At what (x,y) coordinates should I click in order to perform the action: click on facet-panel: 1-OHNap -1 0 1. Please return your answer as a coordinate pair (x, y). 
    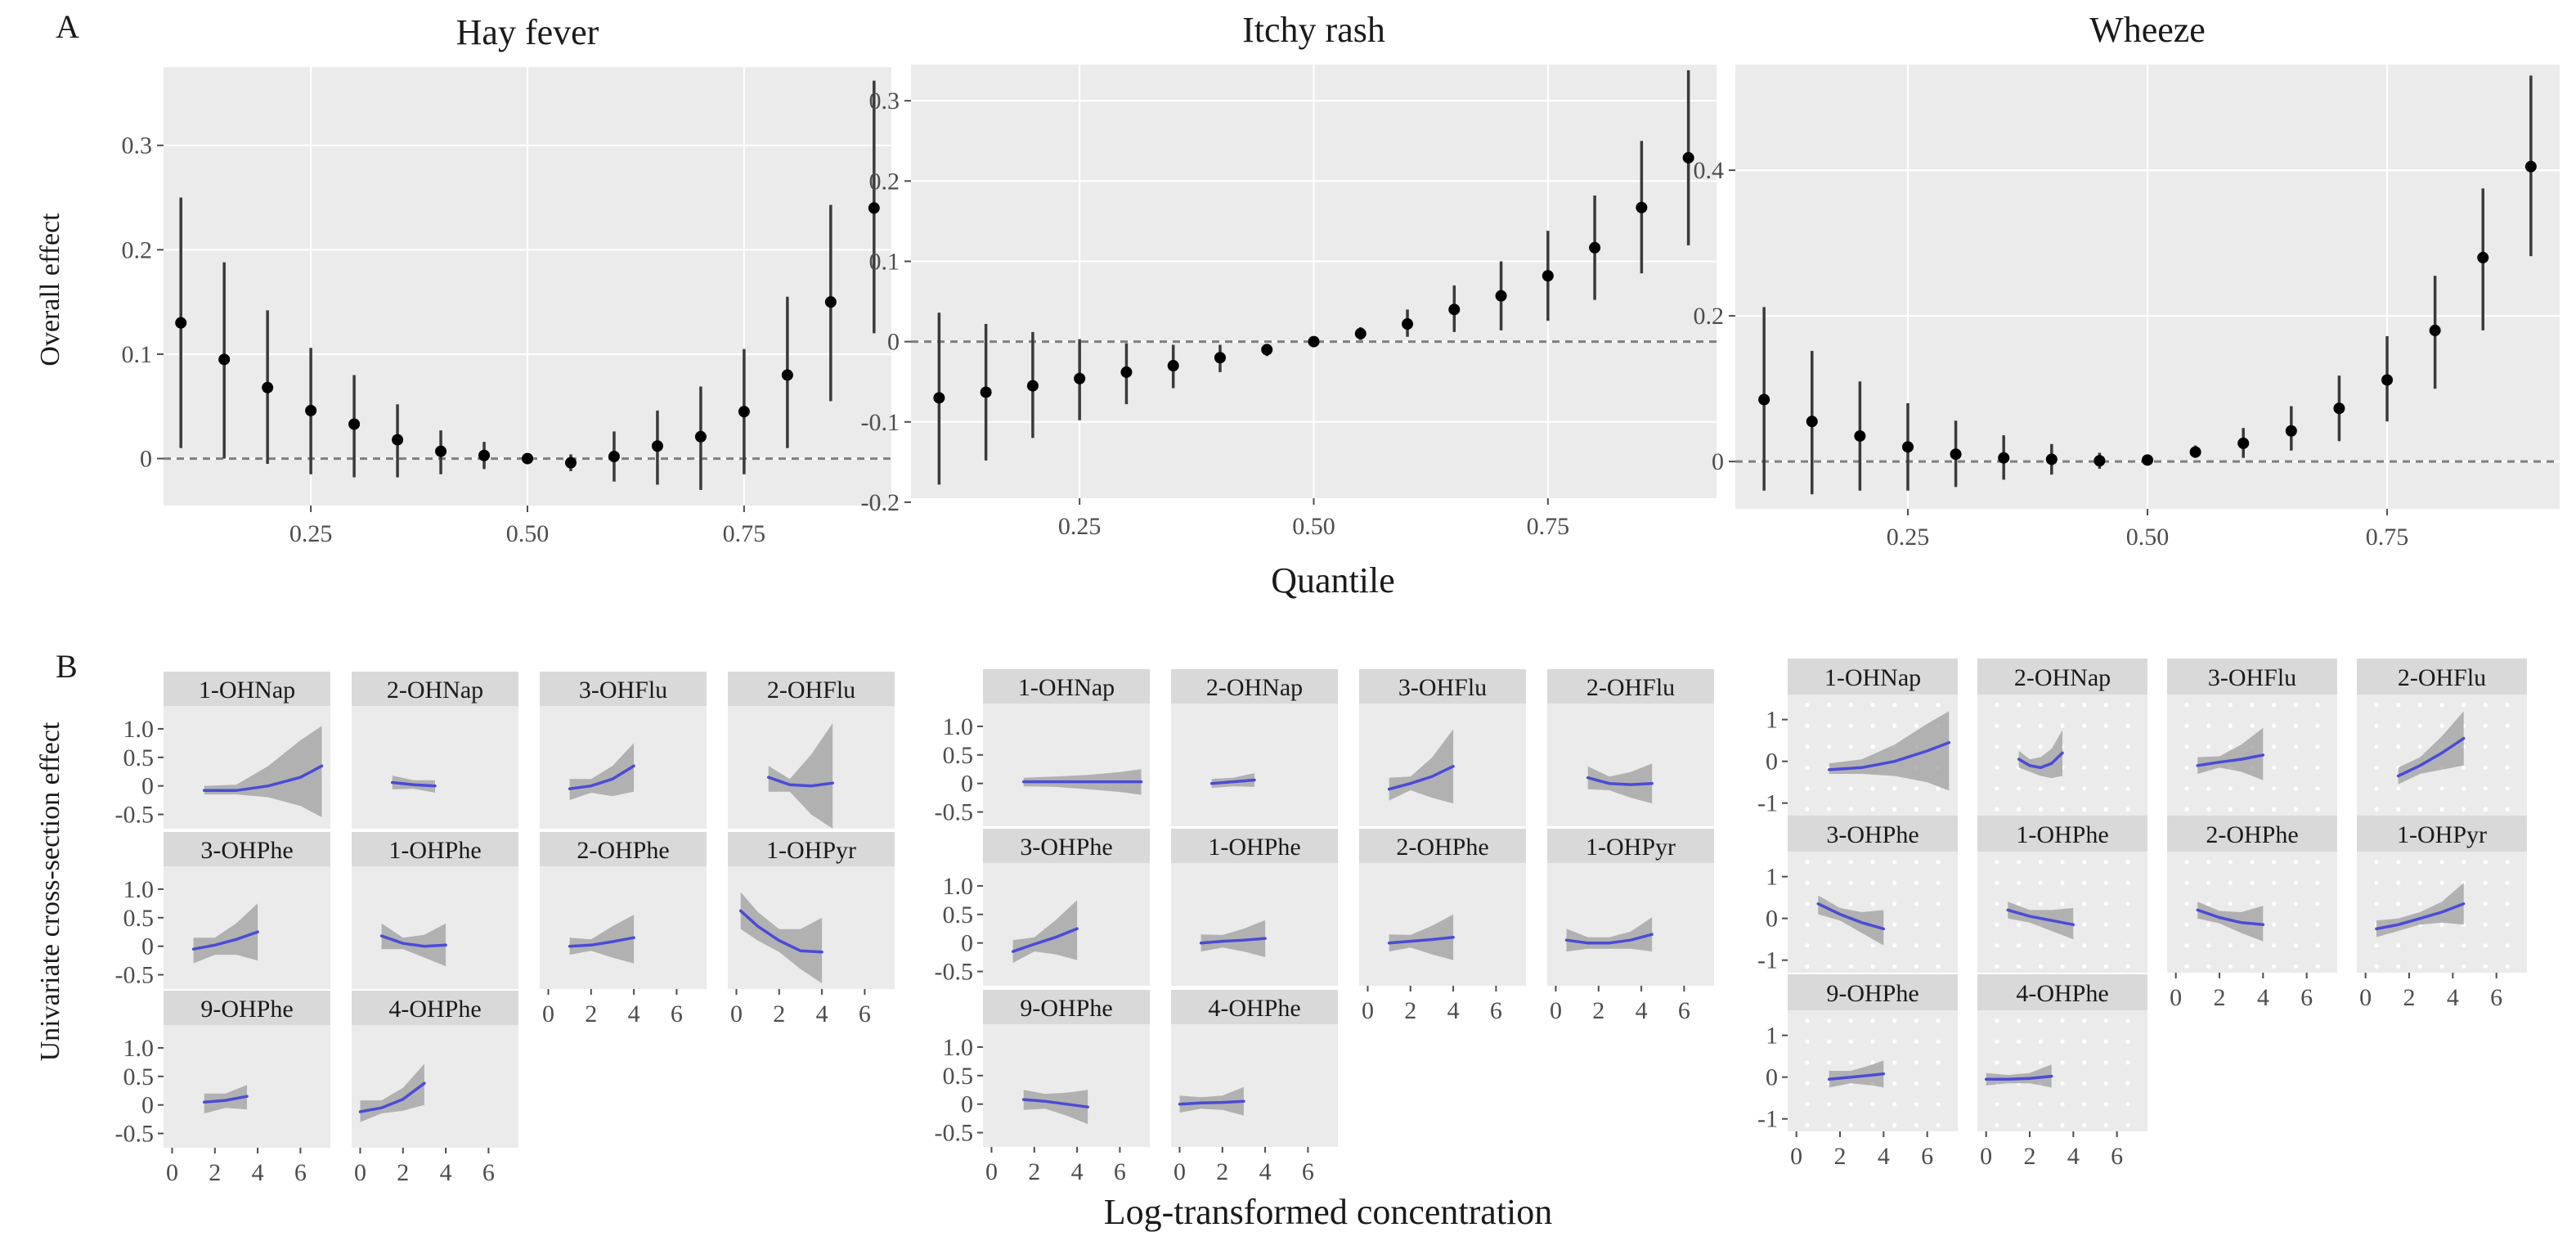
    Looking at the image, I should click on (1857, 738).